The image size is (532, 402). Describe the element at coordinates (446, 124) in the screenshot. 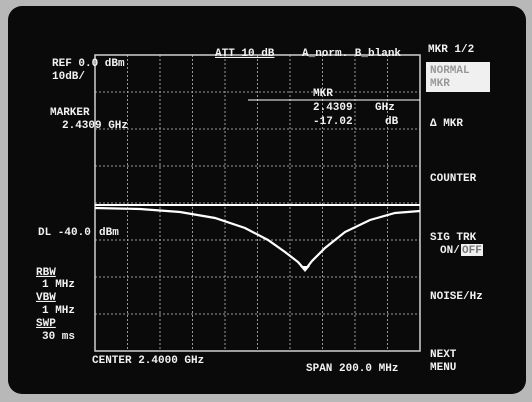

I see `softkey-delta: Δ MKR` at that location.